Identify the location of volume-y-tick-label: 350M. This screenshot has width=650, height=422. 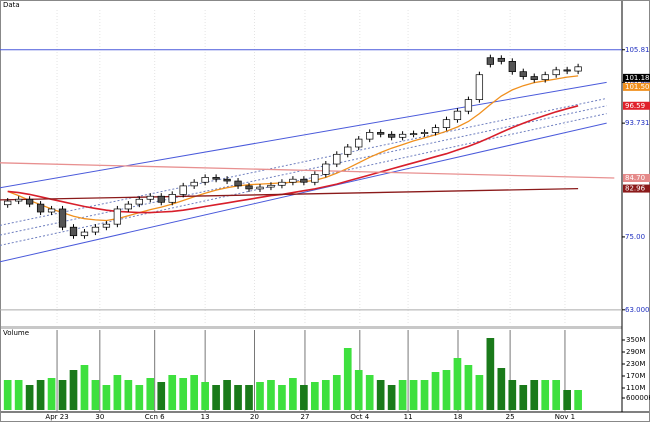
(635, 340).